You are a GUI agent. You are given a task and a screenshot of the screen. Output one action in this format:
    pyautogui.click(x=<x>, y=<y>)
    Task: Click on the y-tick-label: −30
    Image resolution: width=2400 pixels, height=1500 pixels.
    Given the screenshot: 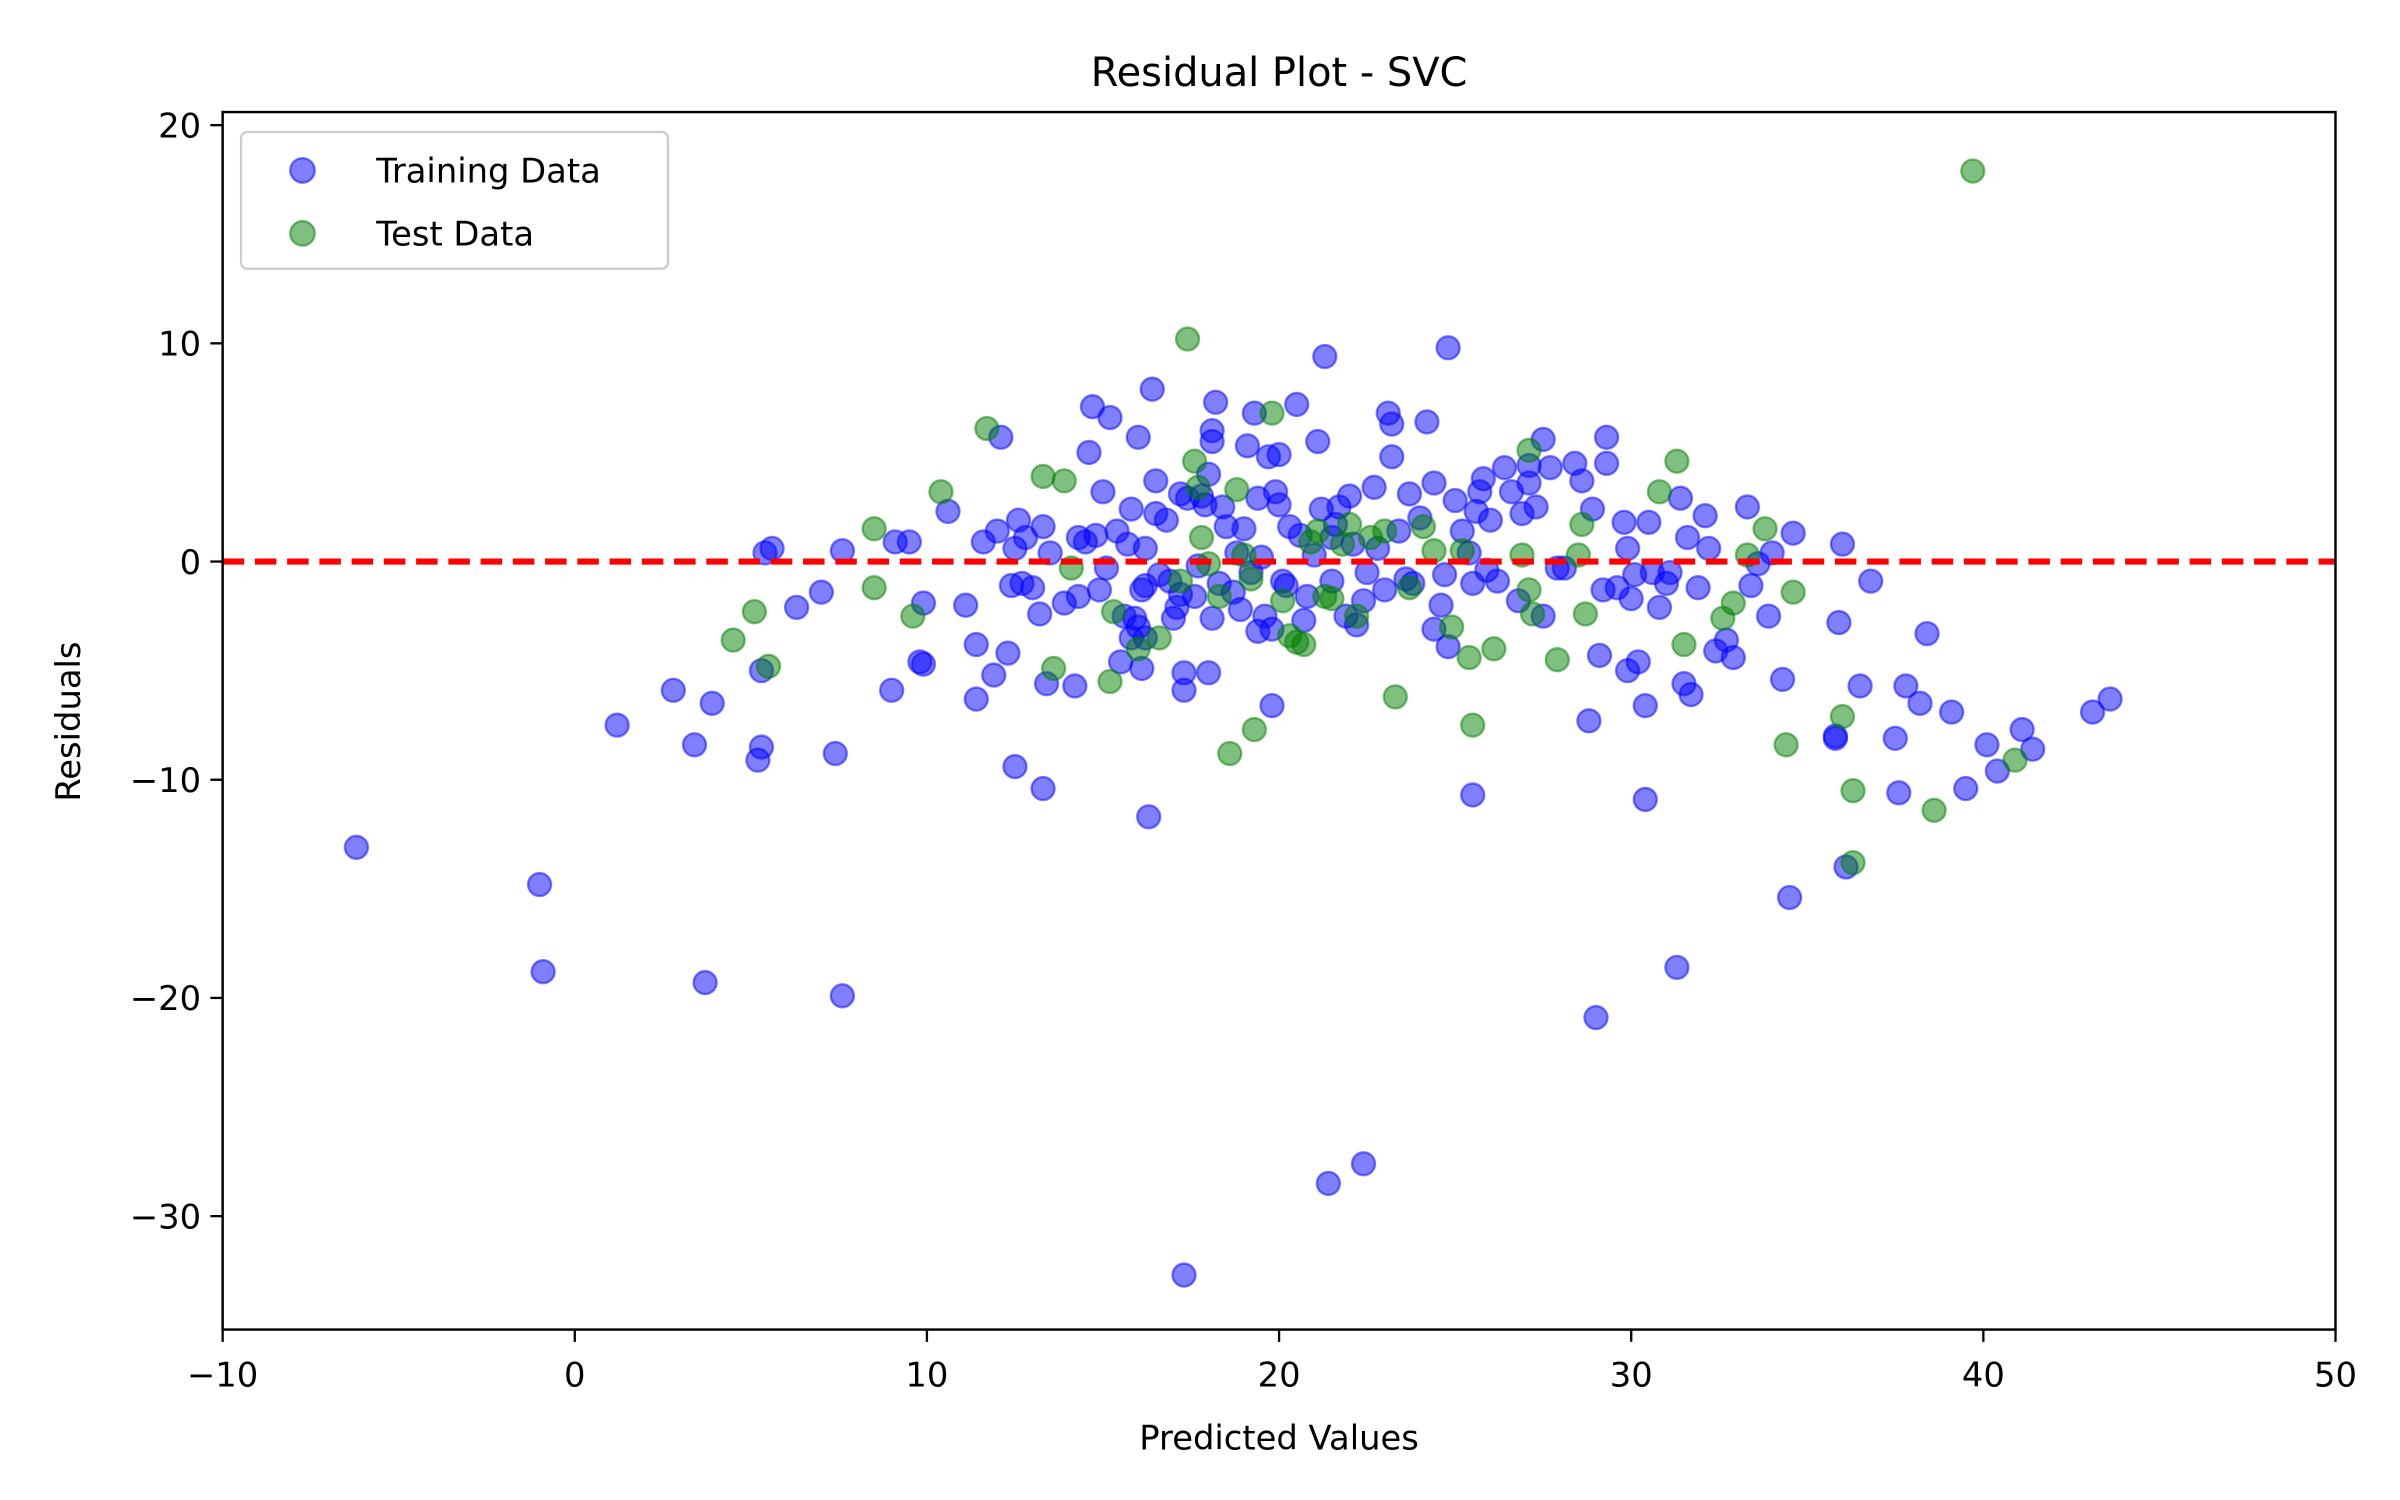 What is the action you would take?
    pyautogui.click(x=165, y=1216)
    